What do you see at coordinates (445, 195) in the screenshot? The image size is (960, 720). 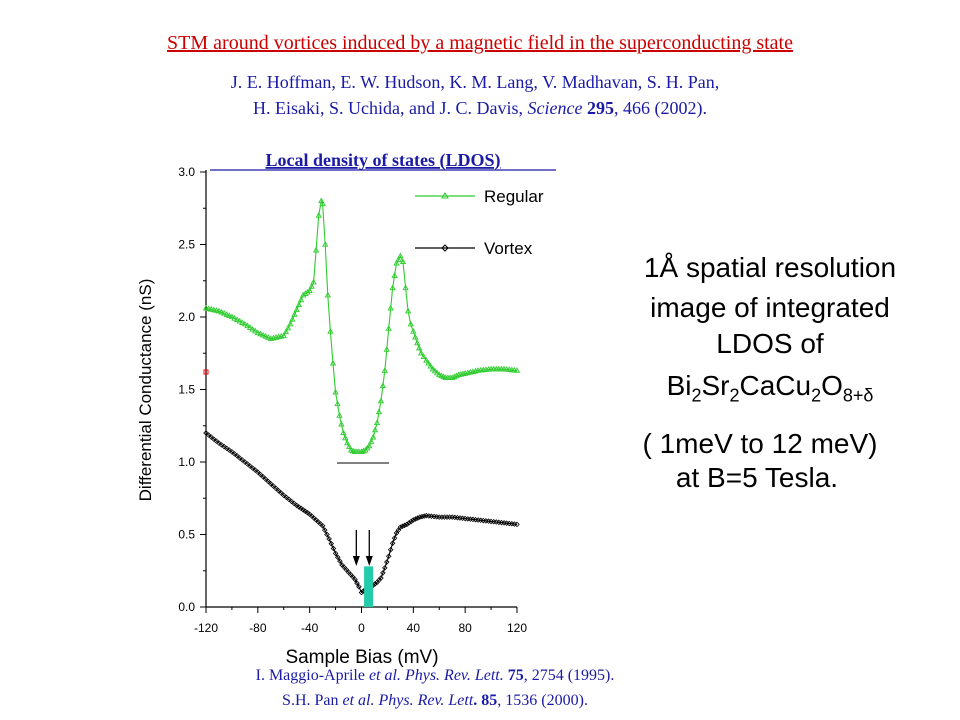 I see `regular-legend-marker` at bounding box center [445, 195].